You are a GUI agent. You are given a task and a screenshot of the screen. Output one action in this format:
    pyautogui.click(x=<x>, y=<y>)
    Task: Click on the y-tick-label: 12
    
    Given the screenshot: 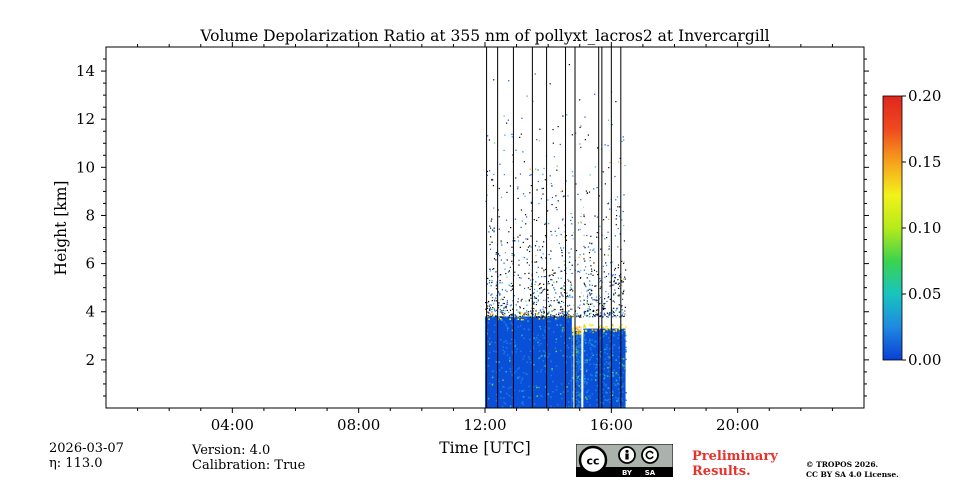 What is the action you would take?
    pyautogui.click(x=85, y=119)
    